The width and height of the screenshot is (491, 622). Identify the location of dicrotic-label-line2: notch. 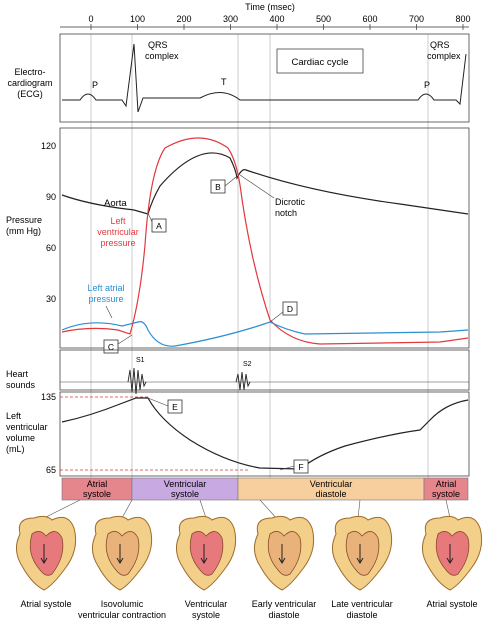
(286, 213).